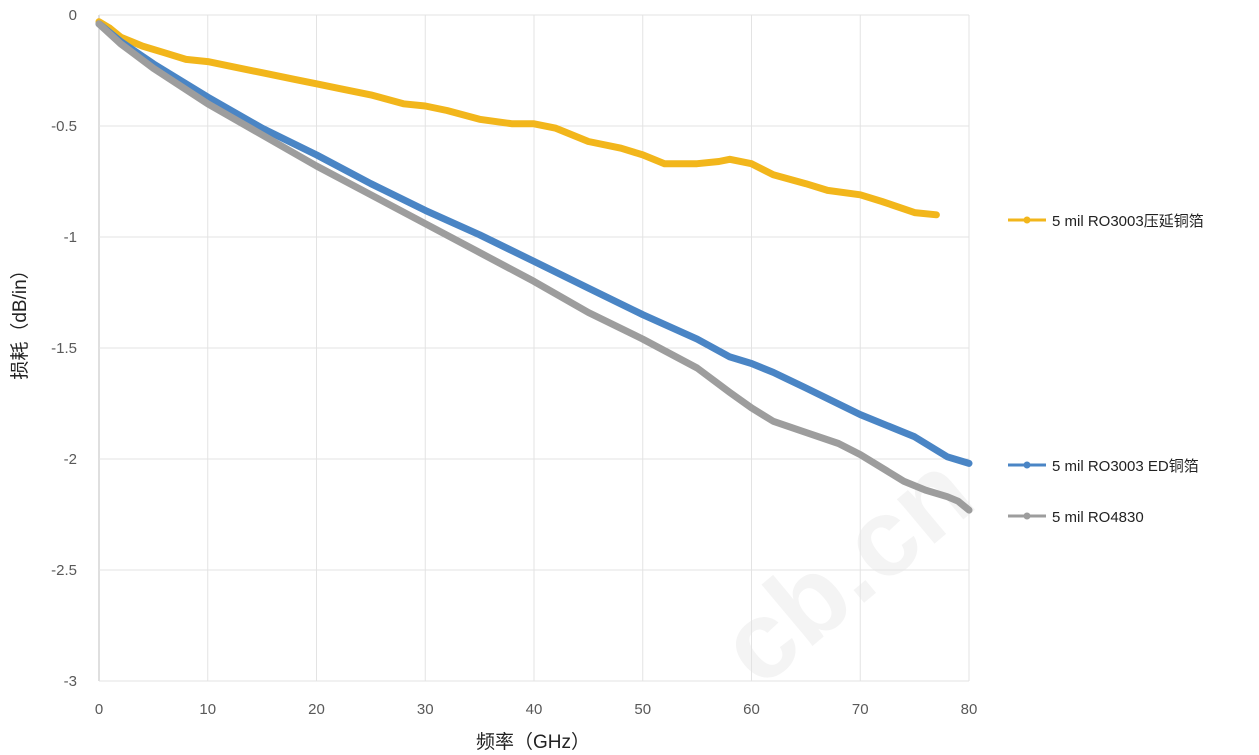 This screenshot has width=1259, height=755. Describe the element at coordinates (533, 742) in the screenshot. I see `x-axis-title: 频率（GHz）` at that location.